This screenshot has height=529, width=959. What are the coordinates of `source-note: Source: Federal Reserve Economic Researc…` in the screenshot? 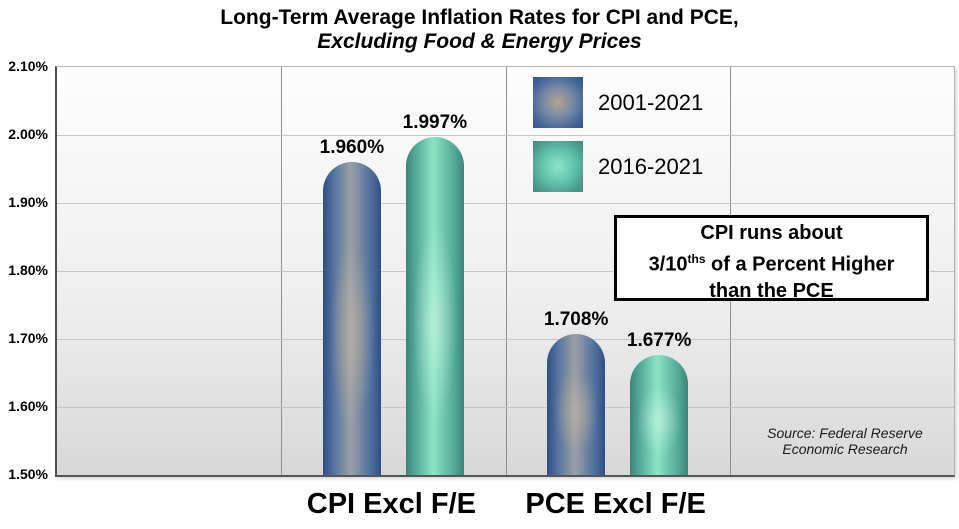 It's located at (839, 441).